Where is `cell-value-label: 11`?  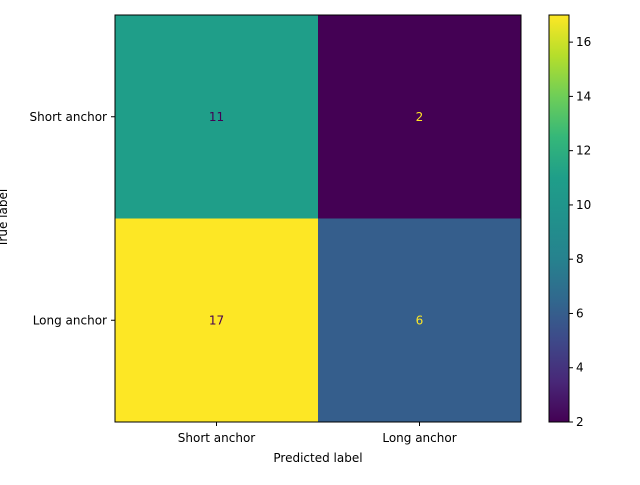
cell-value-label: 11 is located at coordinates (216, 117).